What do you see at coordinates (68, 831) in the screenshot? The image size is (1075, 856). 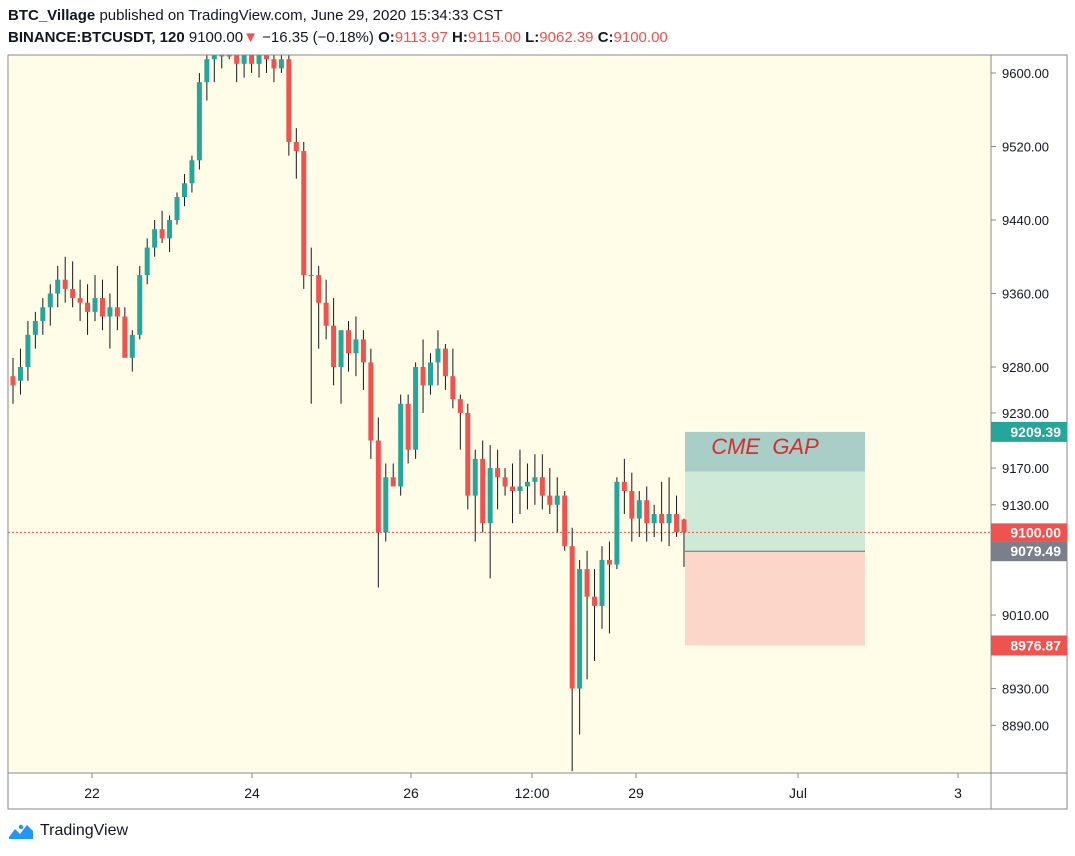 I see `footer-brand: TradingView` at bounding box center [68, 831].